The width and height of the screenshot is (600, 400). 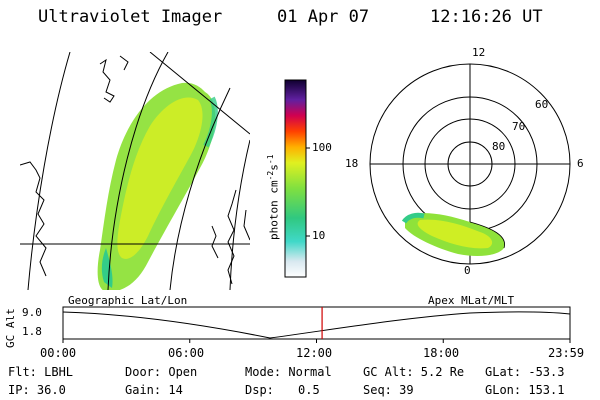 What do you see at coordinates (499, 146) in the screenshot?
I see `mlat-label-80: 80` at bounding box center [499, 146].